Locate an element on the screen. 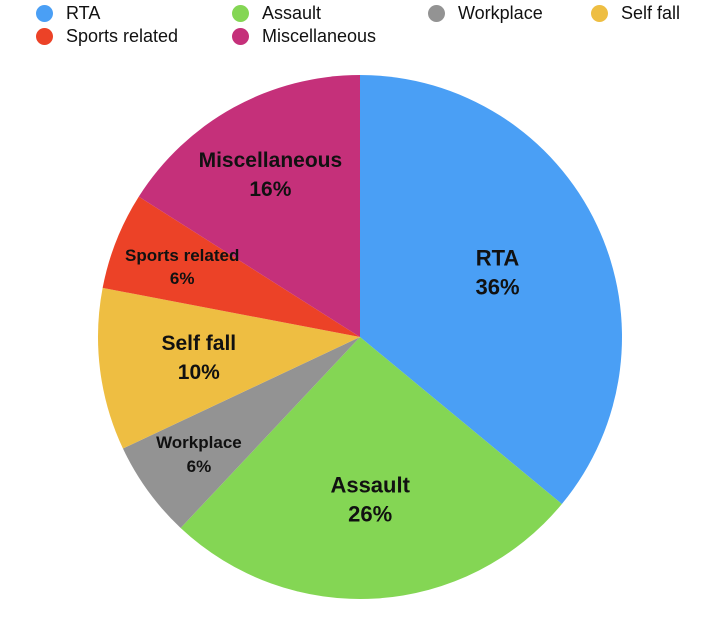 The image size is (720, 632). legend-item-self-fall: Self fall is located at coordinates (635, 13).